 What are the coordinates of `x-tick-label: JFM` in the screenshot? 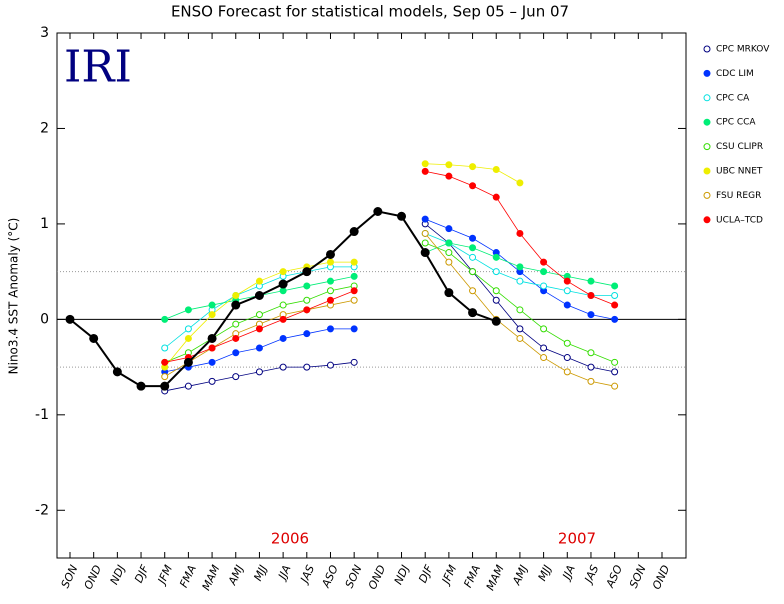 It's located at (164, 575).